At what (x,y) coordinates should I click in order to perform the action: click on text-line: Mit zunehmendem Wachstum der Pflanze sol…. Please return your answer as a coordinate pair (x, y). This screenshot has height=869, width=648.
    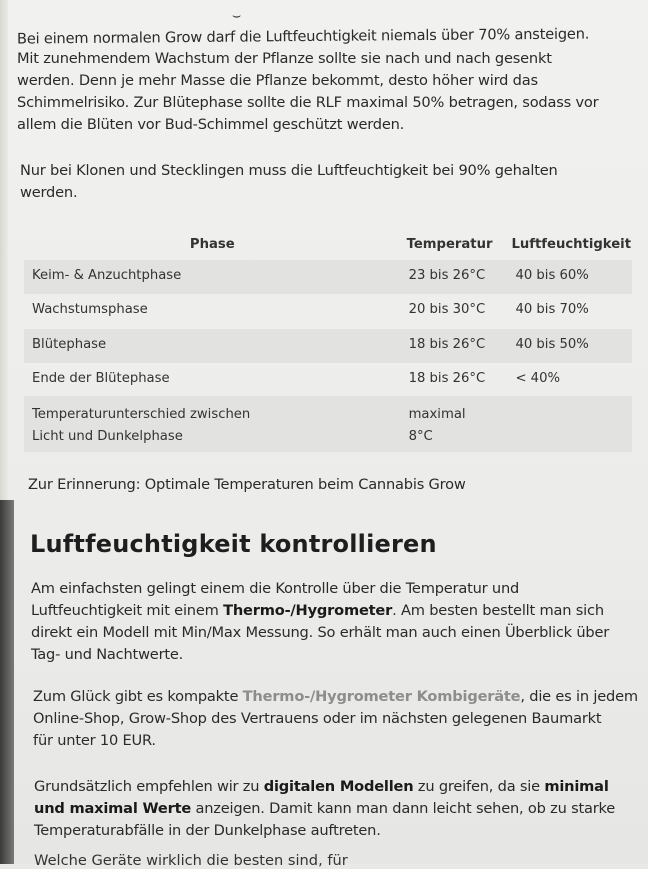
    Looking at the image, I should click on (284, 58).